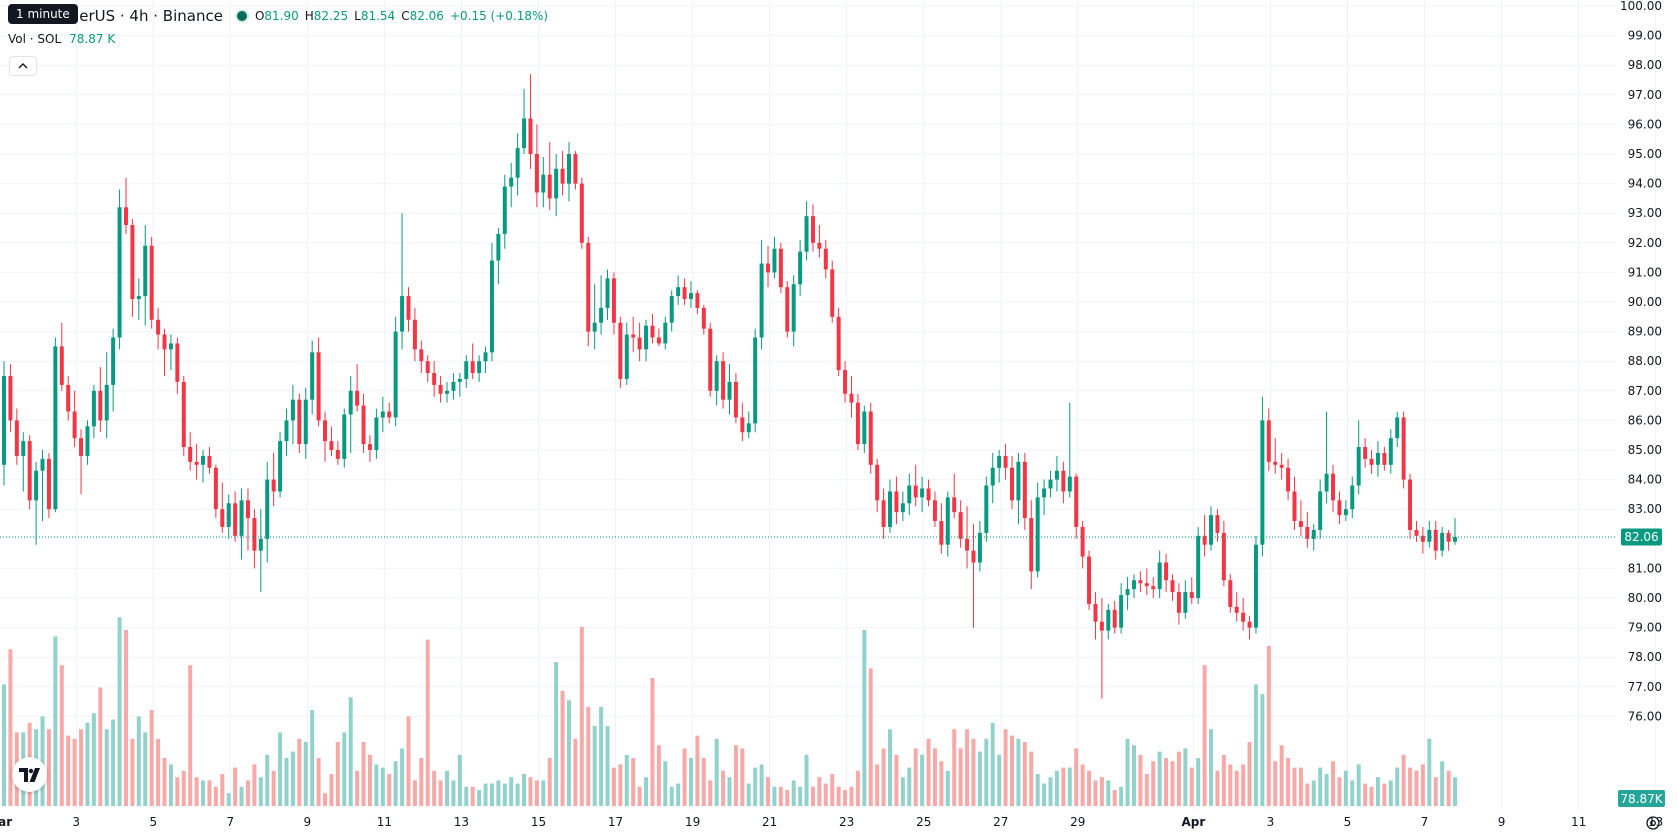 The width and height of the screenshot is (1678, 835). What do you see at coordinates (29, 774) in the screenshot?
I see `tradingview-logo` at bounding box center [29, 774].